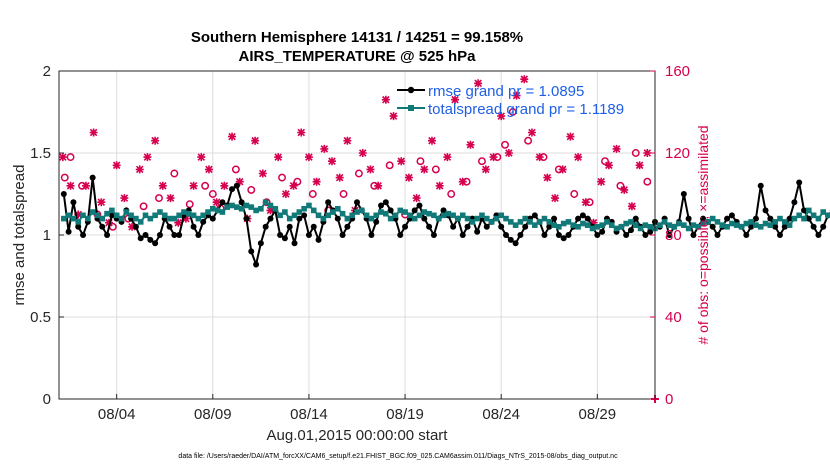 This screenshot has width=830, height=470. Describe the element at coordinates (669, 399) in the screenshot. I see `y2-tick-label: 0` at that location.